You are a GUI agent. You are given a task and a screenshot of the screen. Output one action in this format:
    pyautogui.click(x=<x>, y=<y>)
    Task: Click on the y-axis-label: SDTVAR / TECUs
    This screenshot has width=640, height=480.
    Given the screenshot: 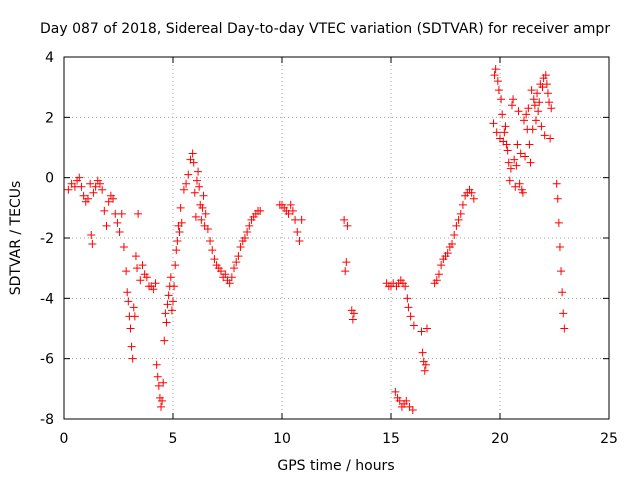 What is the action you would take?
    pyautogui.click(x=16, y=238)
    